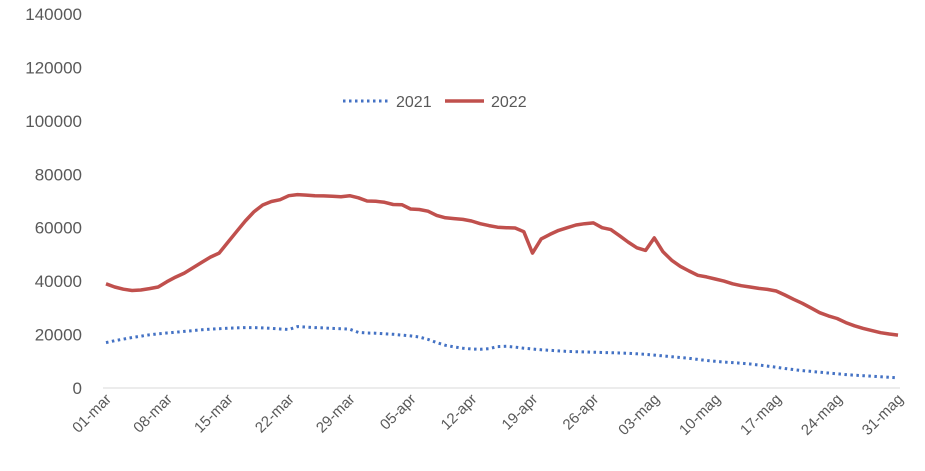 The image size is (925, 471). I want to click on y-axis: 0 20000 40000 60000 80000 100000 120000 140000, so click(53, 201).